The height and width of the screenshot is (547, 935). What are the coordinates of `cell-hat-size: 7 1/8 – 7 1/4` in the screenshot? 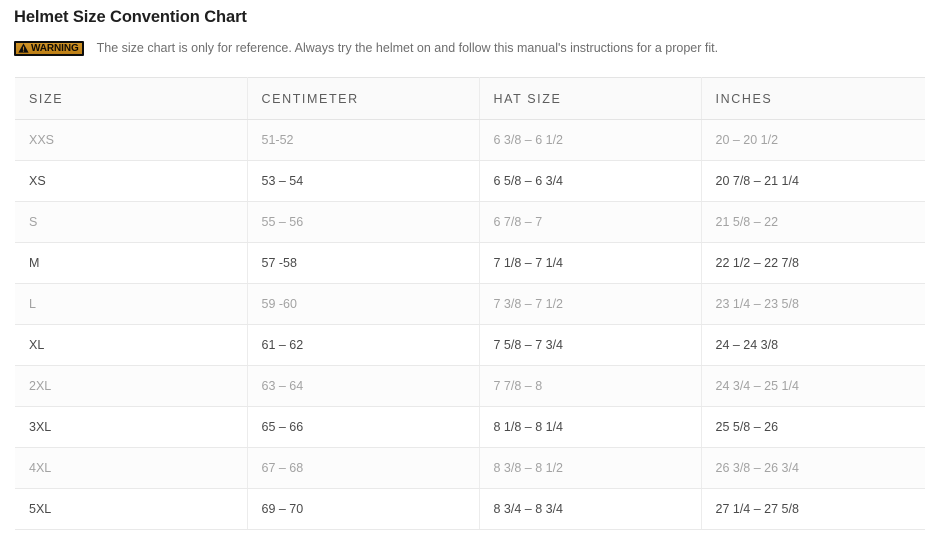 It's located at (590, 263).